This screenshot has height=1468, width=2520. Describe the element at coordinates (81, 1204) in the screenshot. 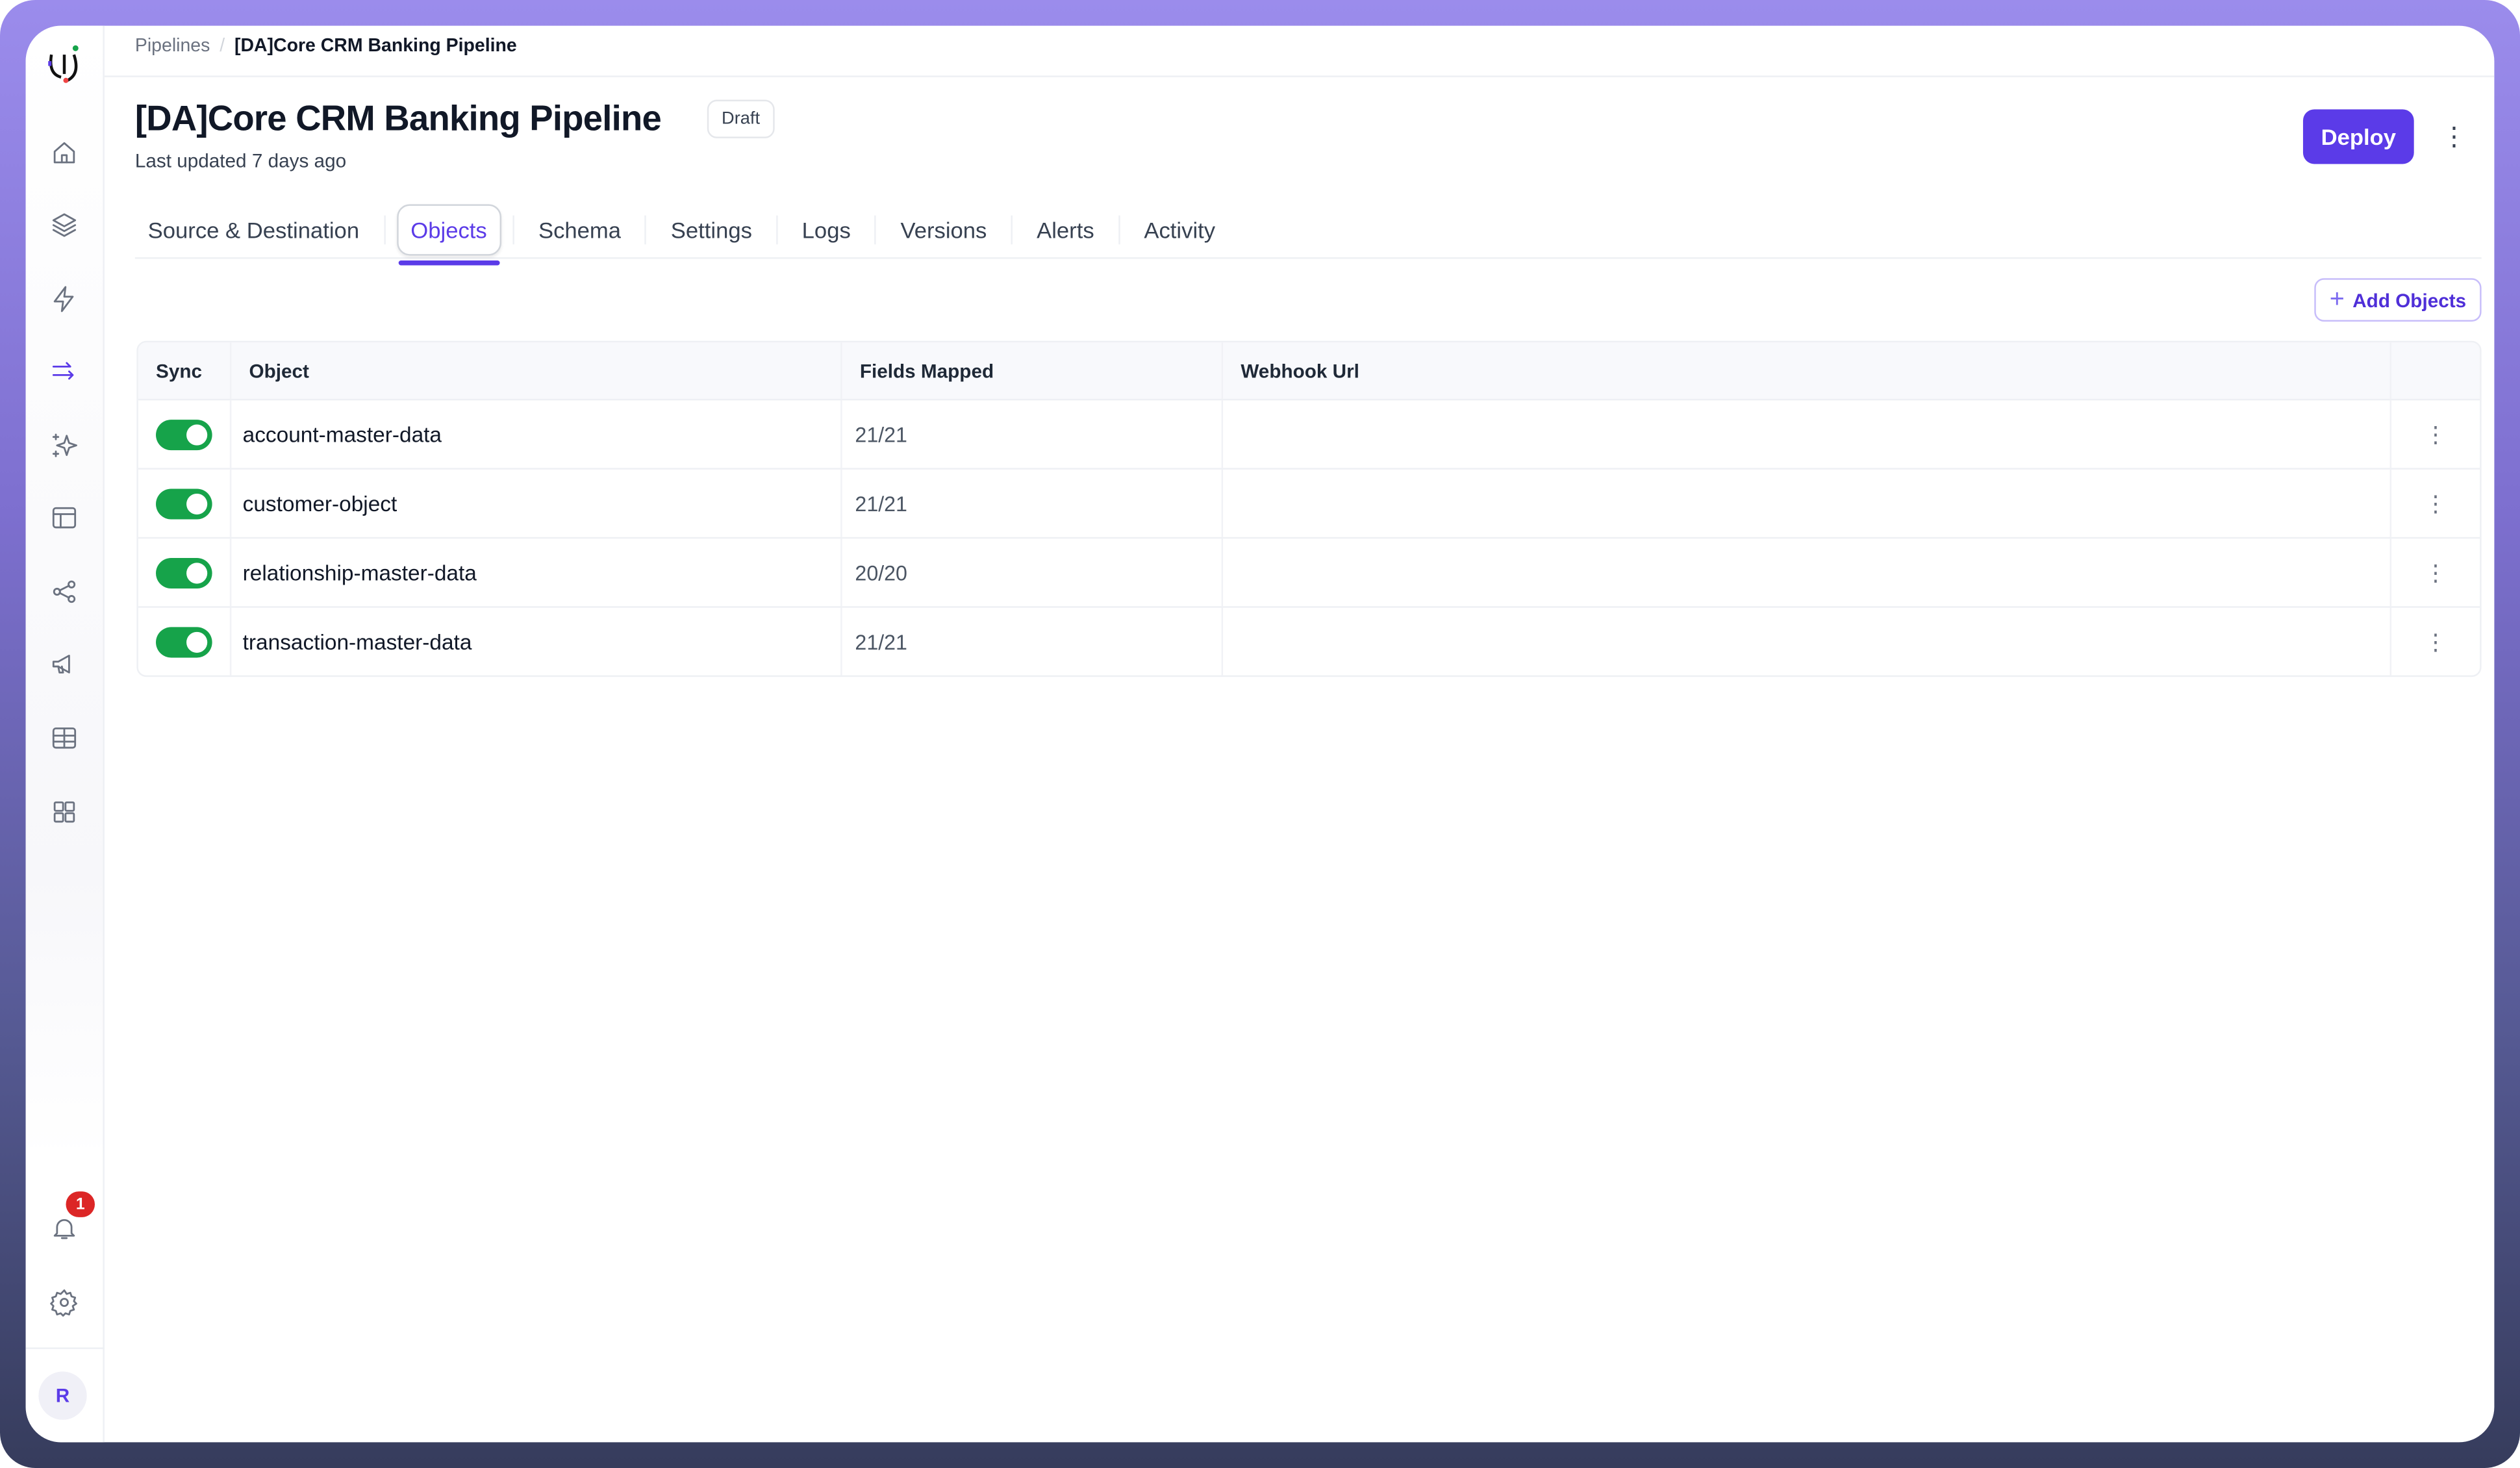

I see `notification-badge: 1` at that location.